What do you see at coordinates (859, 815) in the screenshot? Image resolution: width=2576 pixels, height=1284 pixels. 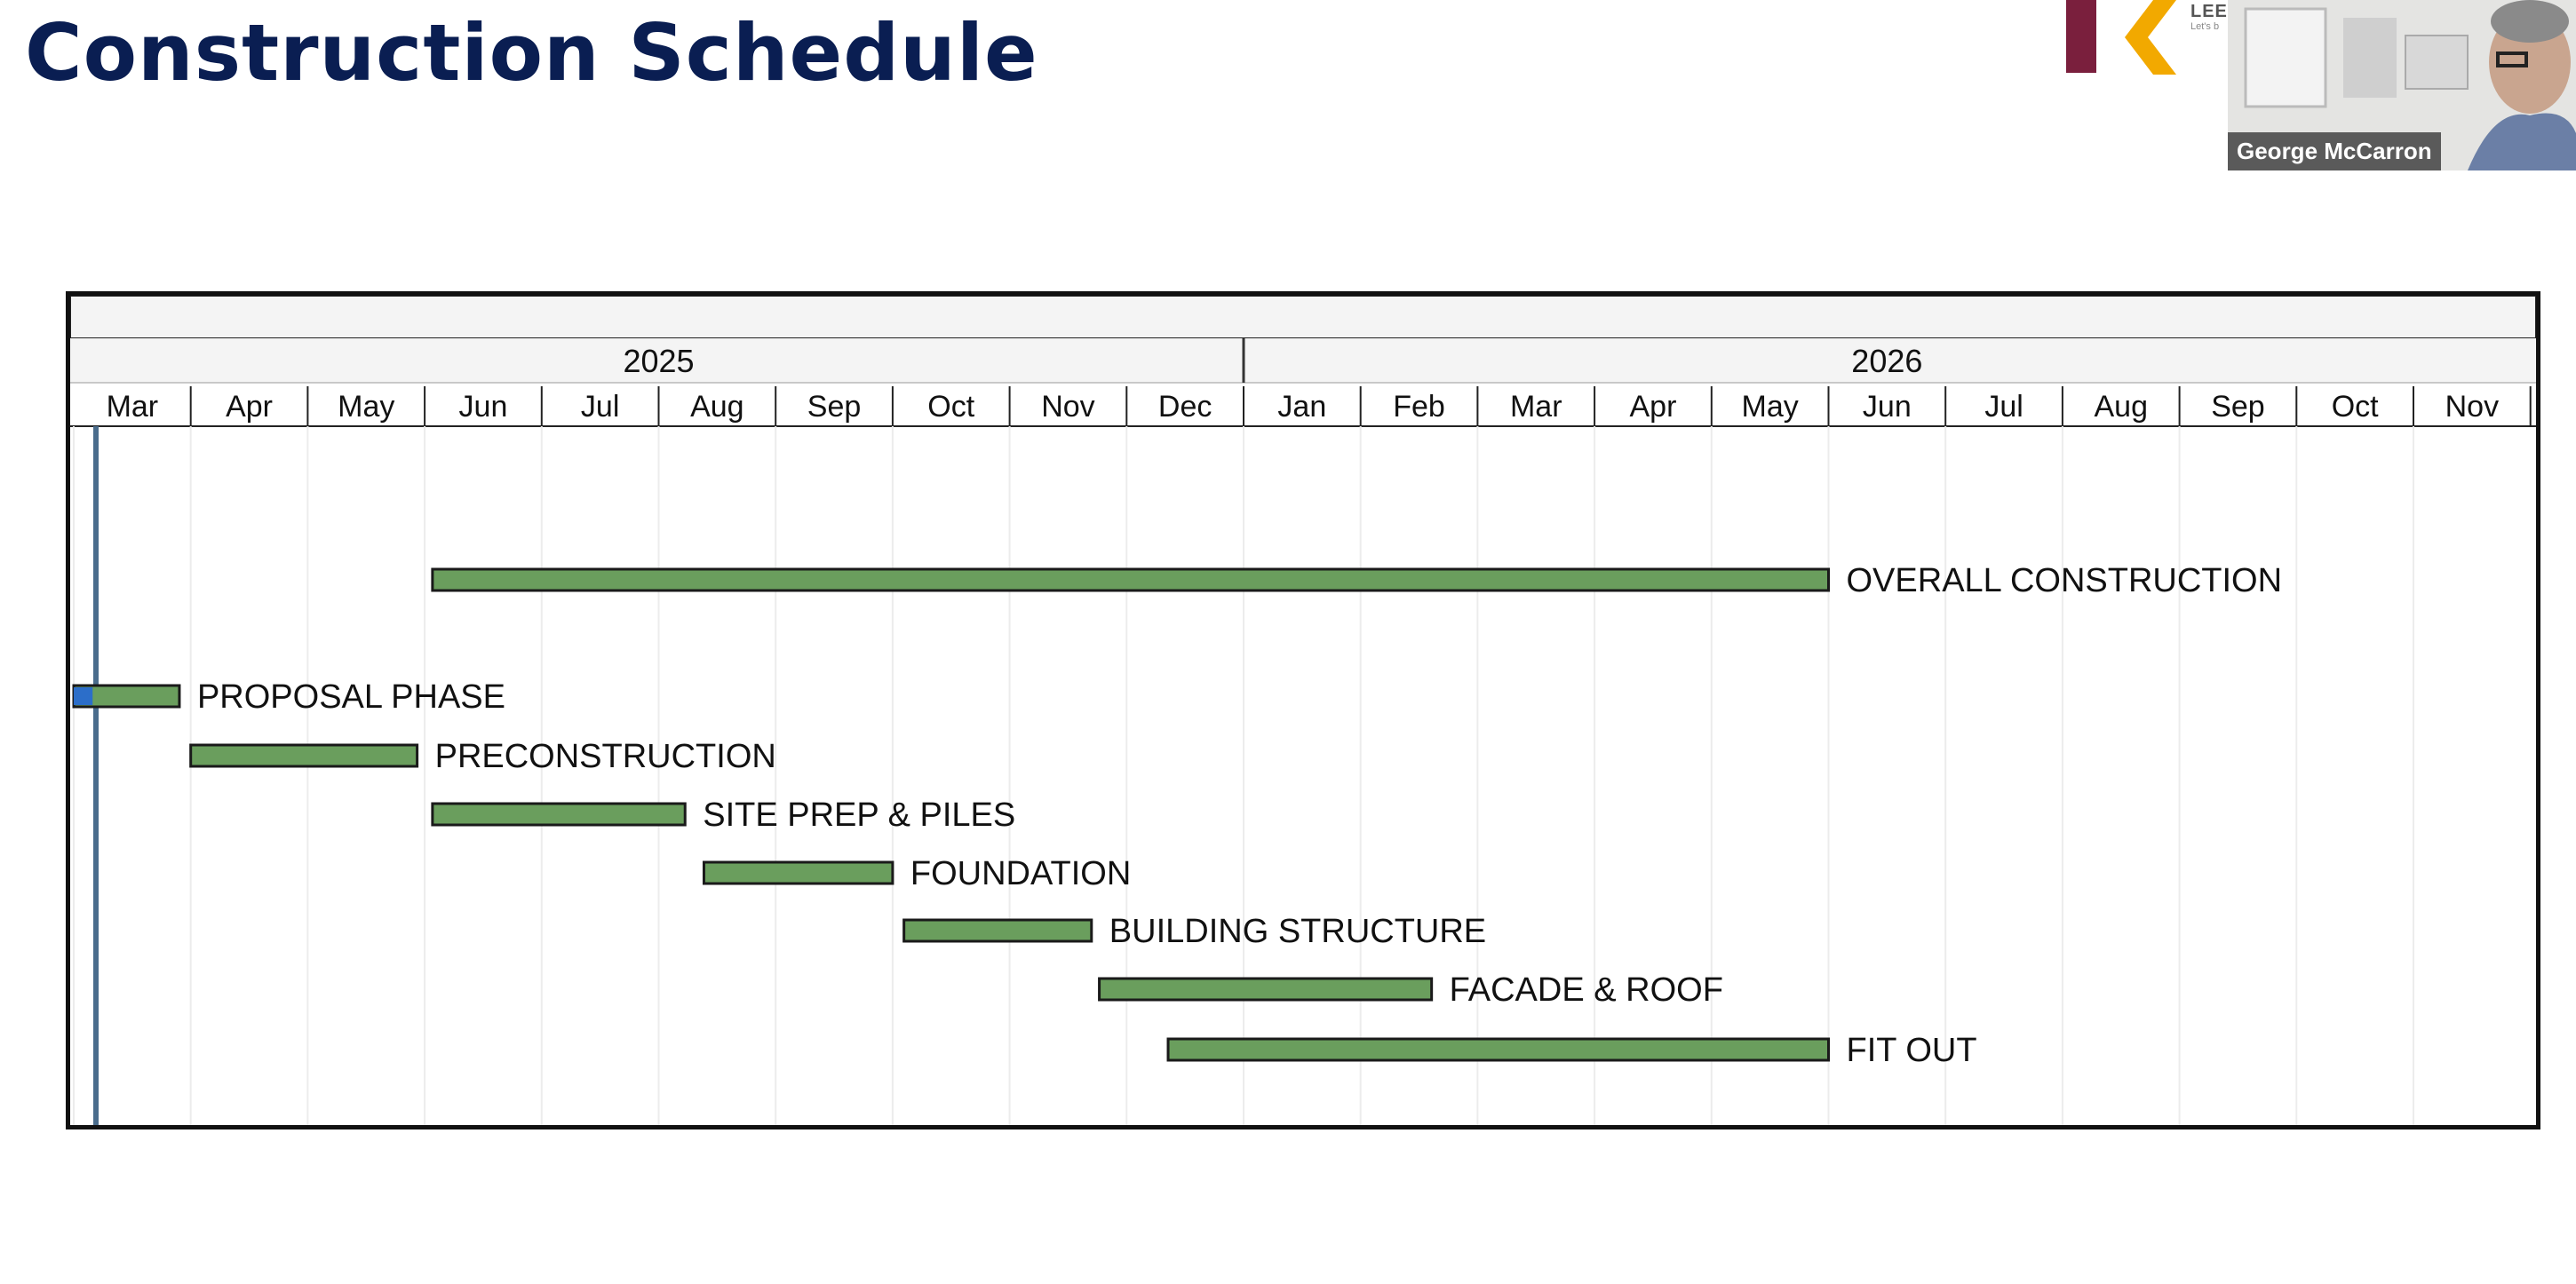 I see `task-label: SITE PREP & PILES` at bounding box center [859, 815].